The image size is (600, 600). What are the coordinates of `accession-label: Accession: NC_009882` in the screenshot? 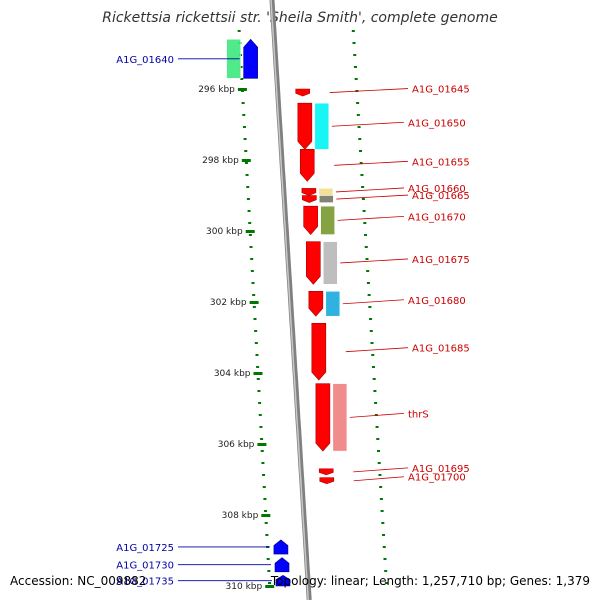 It's located at (78, 581).